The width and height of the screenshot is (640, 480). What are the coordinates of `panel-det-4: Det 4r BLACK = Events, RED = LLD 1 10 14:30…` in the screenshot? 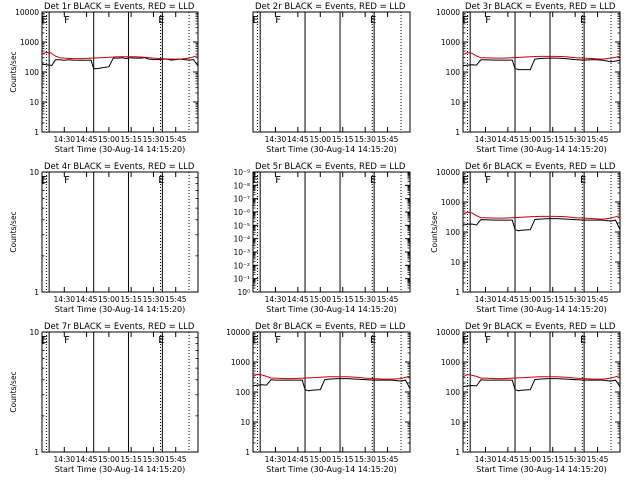 It's located at (104, 238).